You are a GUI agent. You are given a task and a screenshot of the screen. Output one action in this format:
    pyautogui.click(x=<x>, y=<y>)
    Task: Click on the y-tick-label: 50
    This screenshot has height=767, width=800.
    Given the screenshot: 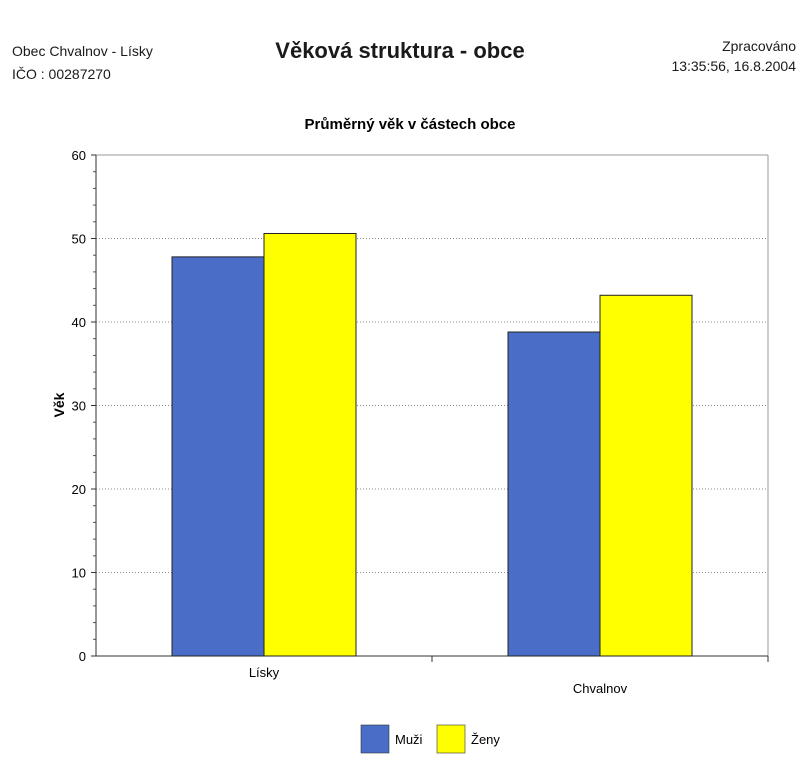 What is the action you would take?
    pyautogui.click(x=79, y=239)
    